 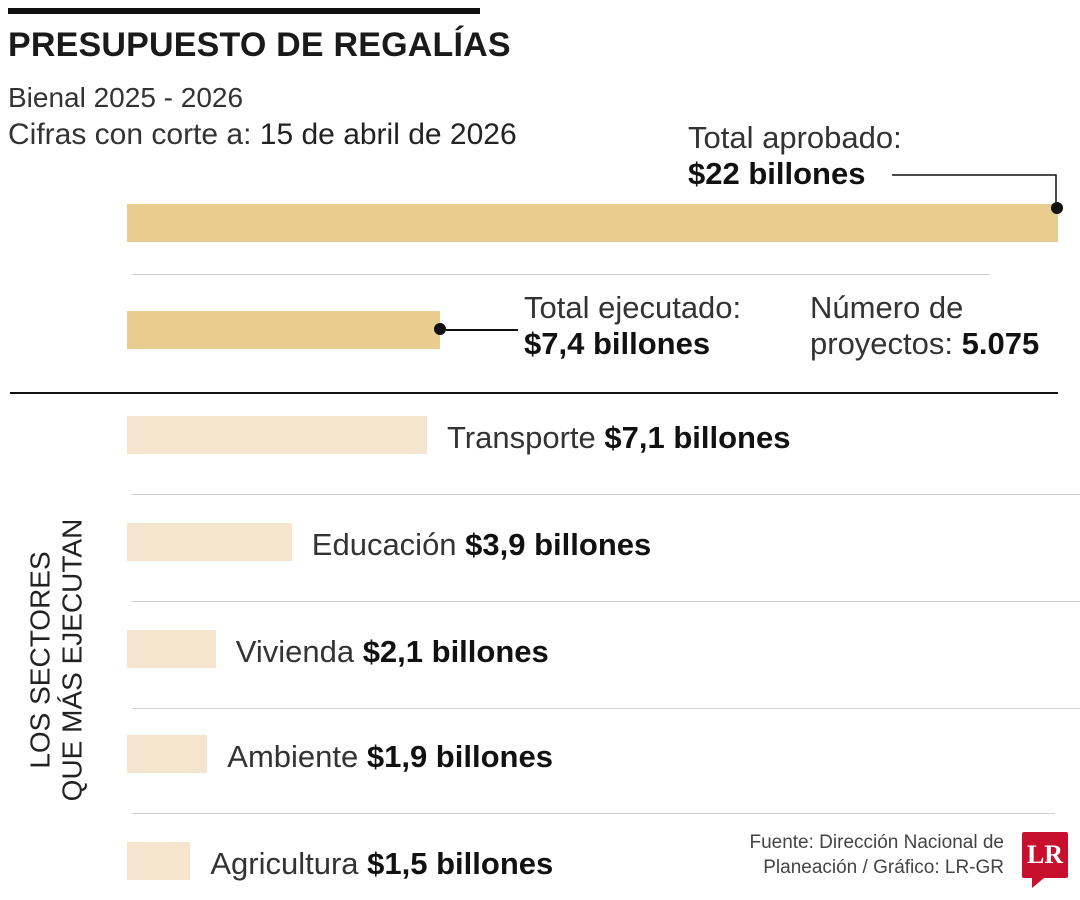 What do you see at coordinates (388, 134) in the screenshot?
I see `cutoff-date: 15 de abril de 2026` at bounding box center [388, 134].